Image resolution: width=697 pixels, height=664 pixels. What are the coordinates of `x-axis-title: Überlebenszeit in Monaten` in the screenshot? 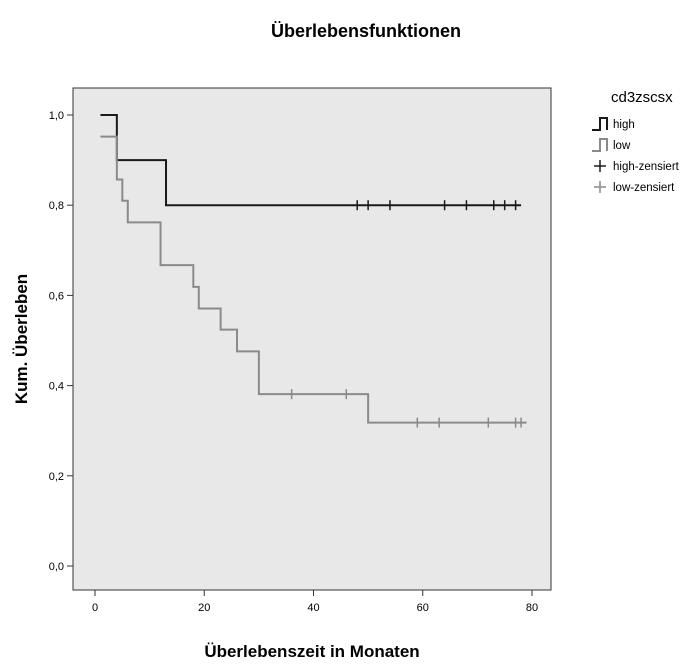 It's located at (311, 651).